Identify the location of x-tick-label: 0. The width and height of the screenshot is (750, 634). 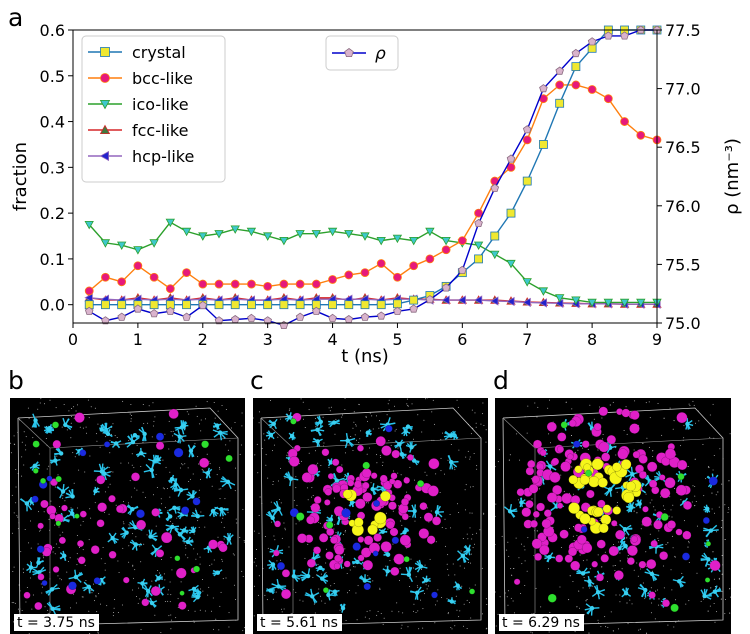
(73, 339).